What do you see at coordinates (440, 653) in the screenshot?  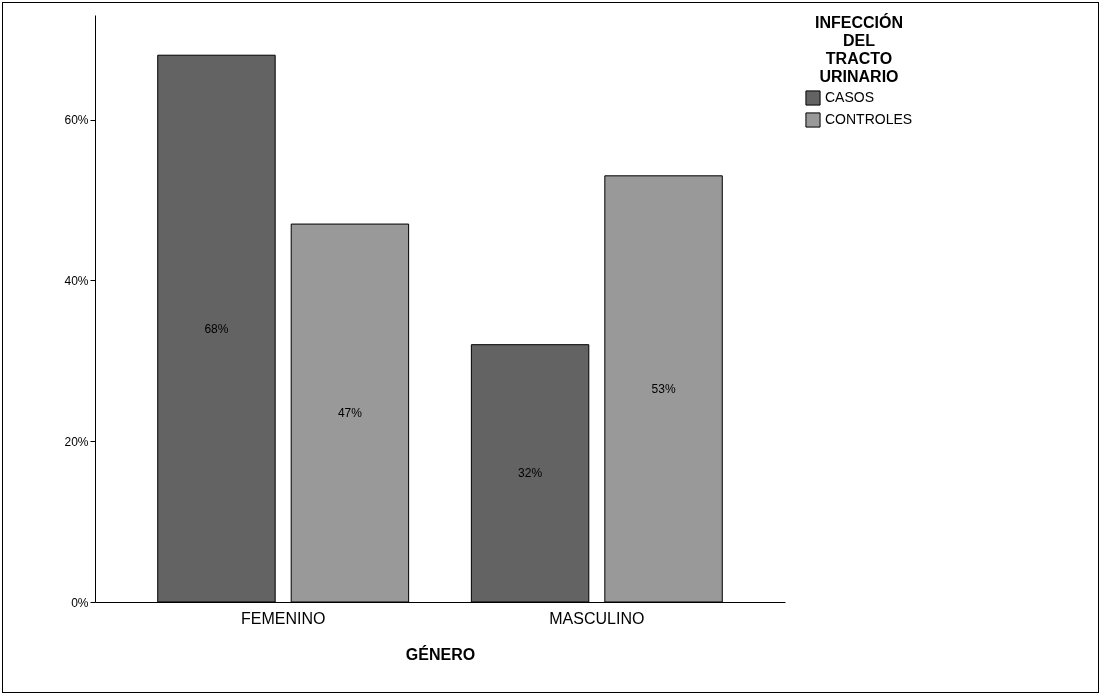 I see `x-axis-title: GÉNERO` at bounding box center [440, 653].